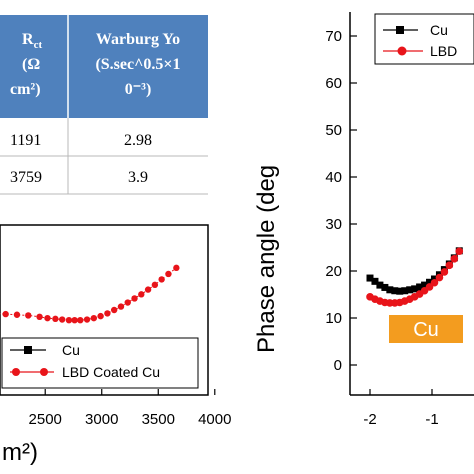 The image size is (474, 474). I want to click on table-cell-rct-2: 3759, so click(26, 177).